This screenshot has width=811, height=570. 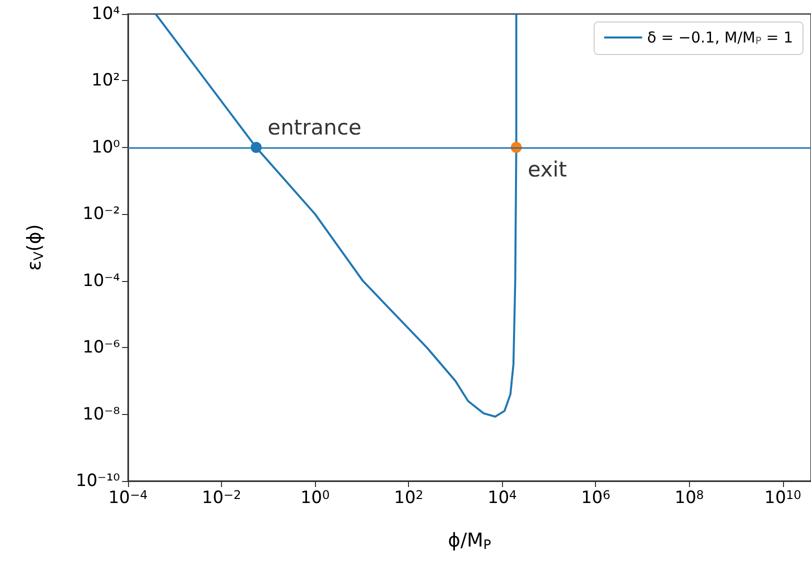 I want to click on y-tick-label: 10⁻⁸, so click(x=101, y=414).